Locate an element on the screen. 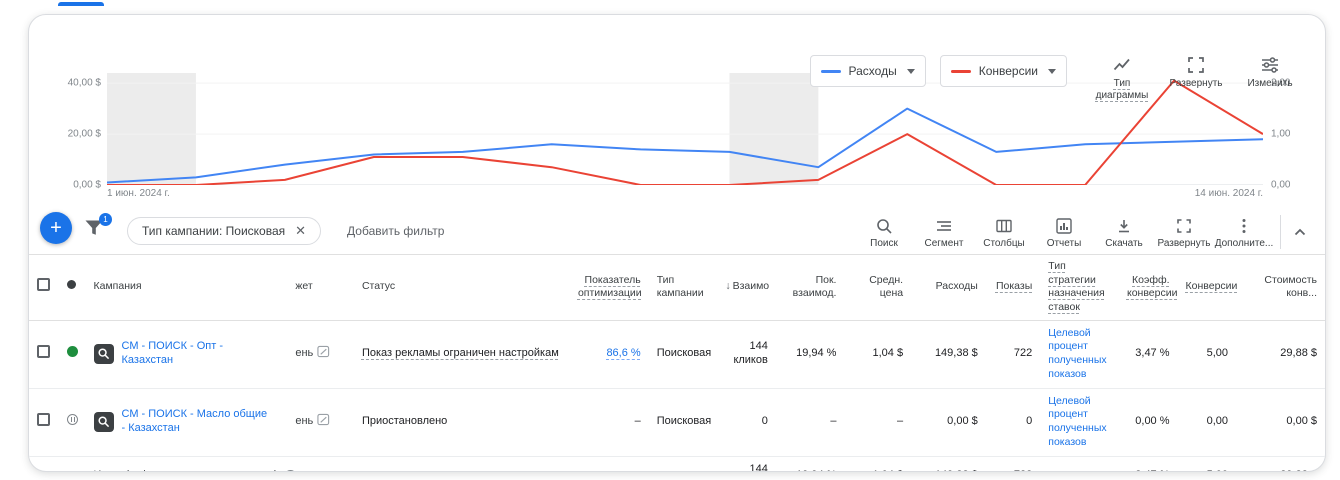  help-icon is located at coordinates (290, 470).